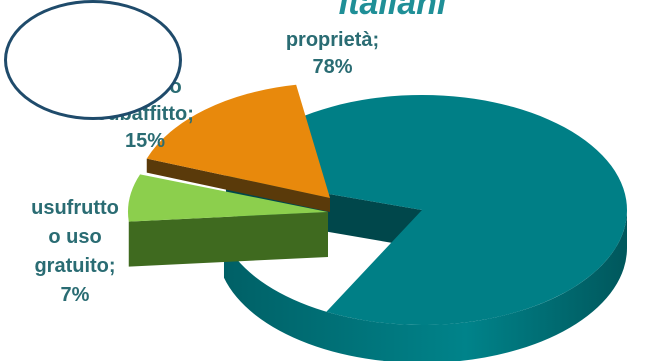 The image size is (665, 361). Describe the element at coordinates (93, 60) in the screenshot. I see `callout-ellipse` at that location.